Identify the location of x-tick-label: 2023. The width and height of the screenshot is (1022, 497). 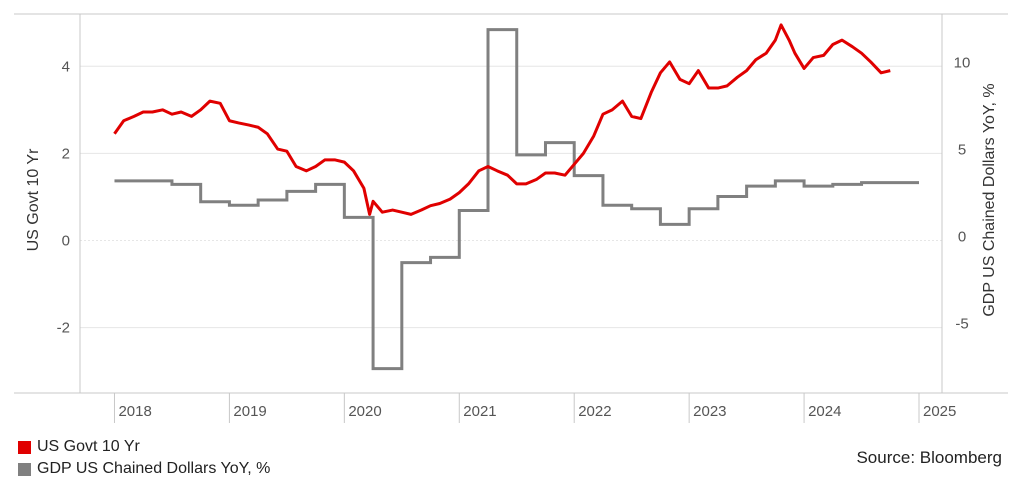
(709, 411).